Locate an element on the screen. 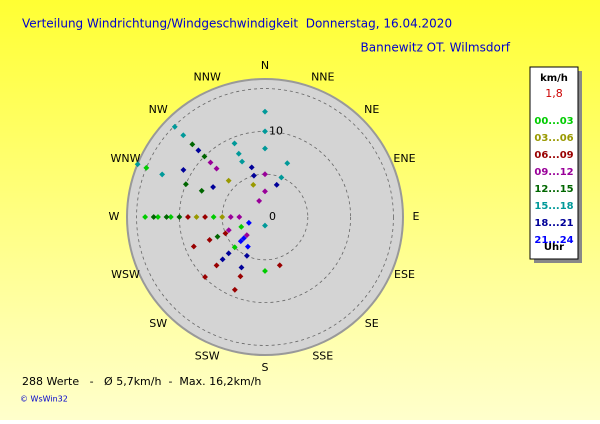 The image size is (600, 424). direction-label: NNW is located at coordinates (207, 76).